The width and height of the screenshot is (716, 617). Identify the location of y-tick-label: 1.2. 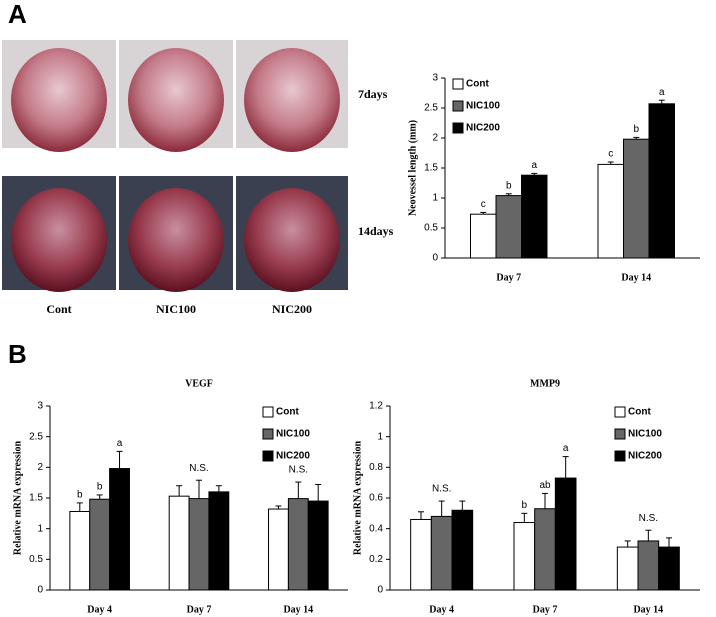
(376, 406).